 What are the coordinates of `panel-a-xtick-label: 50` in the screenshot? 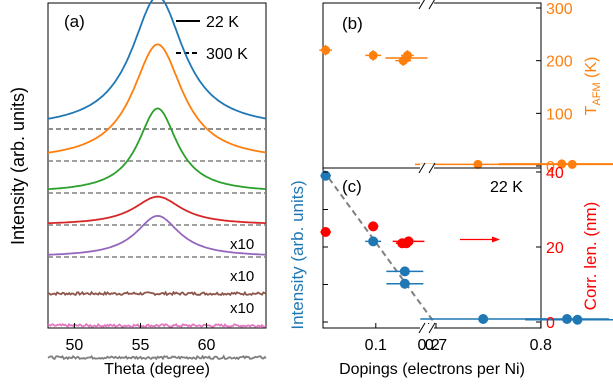 It's located at (75, 345).